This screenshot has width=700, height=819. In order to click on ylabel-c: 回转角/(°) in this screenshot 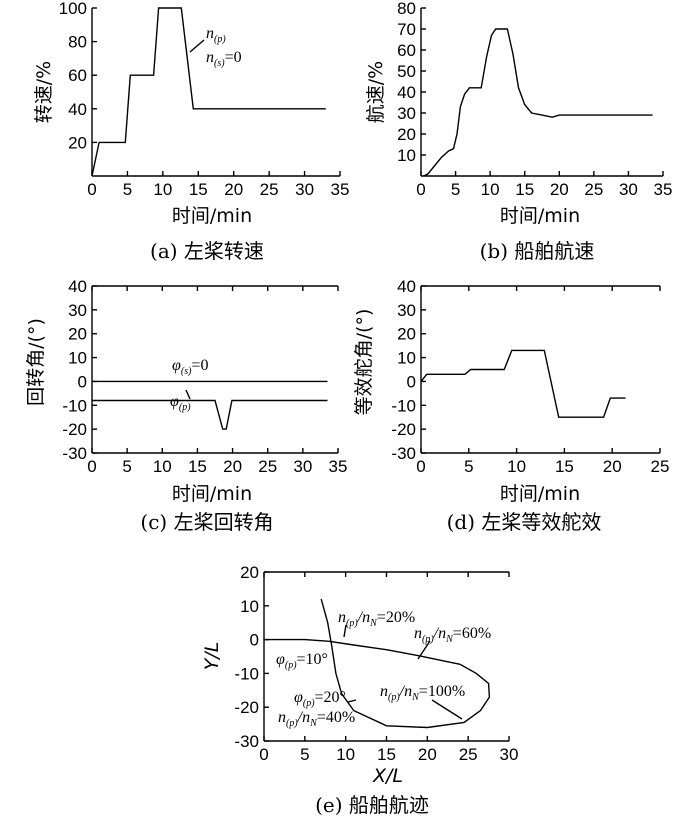, I will do `click(36, 362)`.